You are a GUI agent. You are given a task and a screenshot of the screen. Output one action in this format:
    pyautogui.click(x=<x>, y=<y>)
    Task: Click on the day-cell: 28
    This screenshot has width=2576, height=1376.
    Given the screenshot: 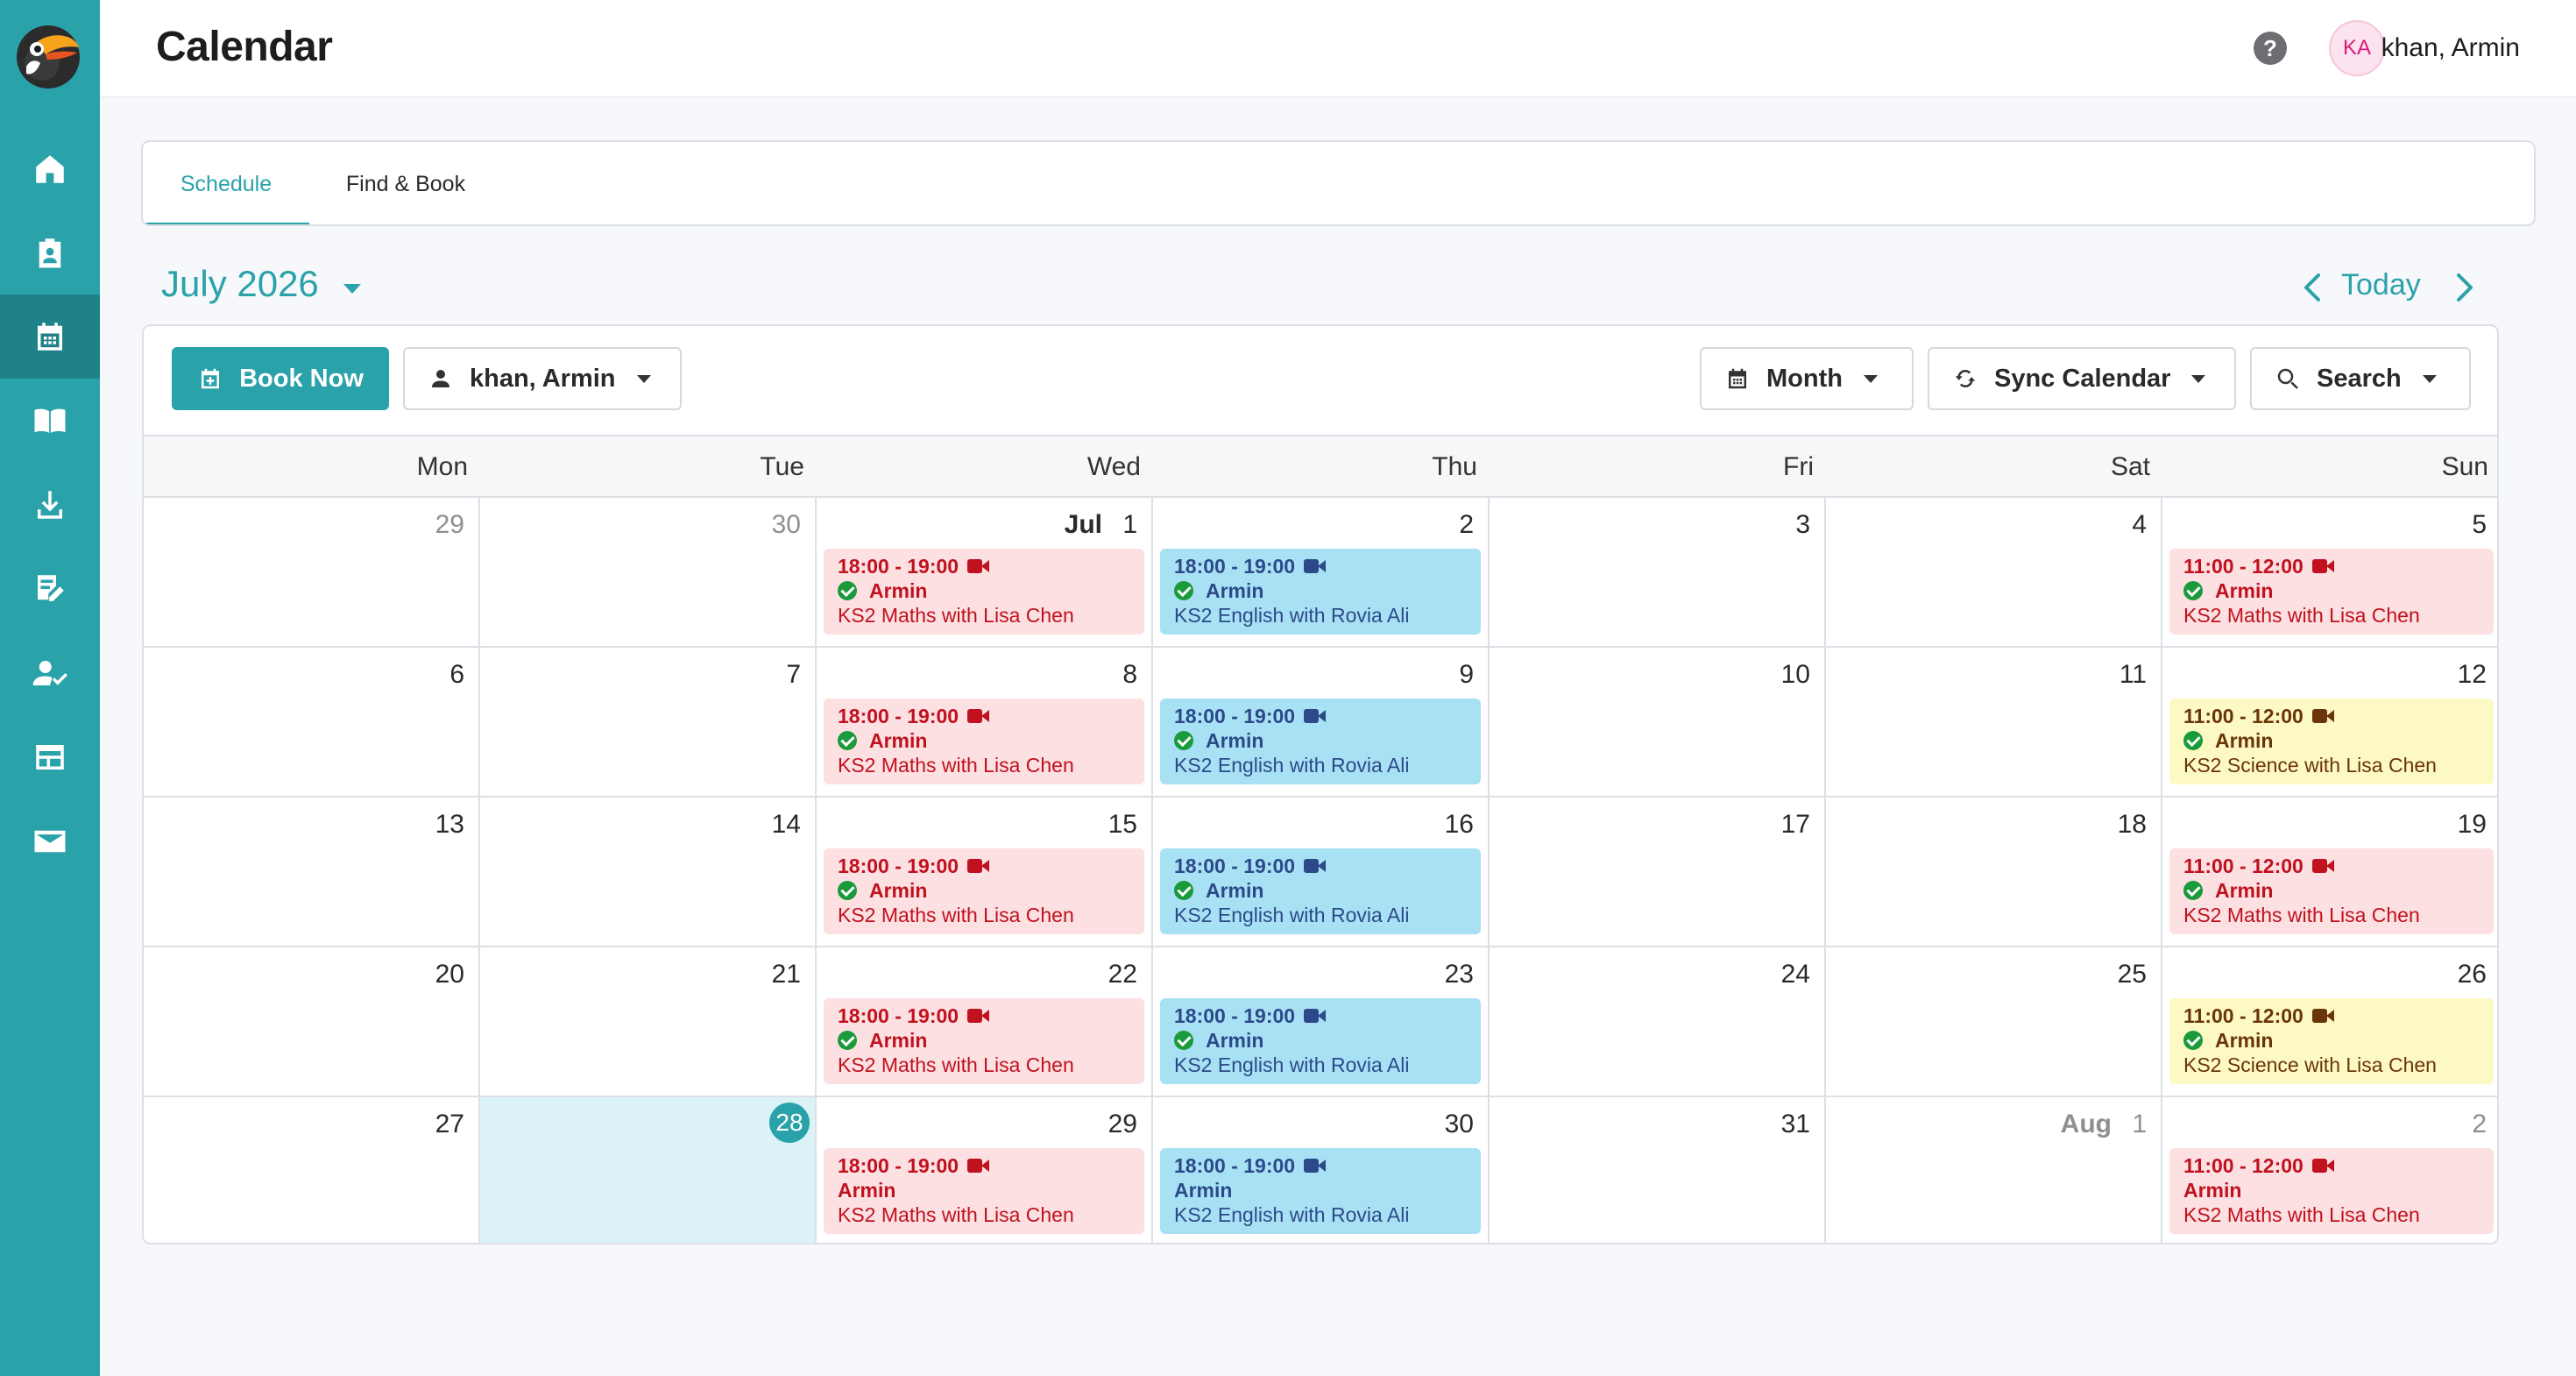 What is the action you would take?
    pyautogui.click(x=648, y=1170)
    